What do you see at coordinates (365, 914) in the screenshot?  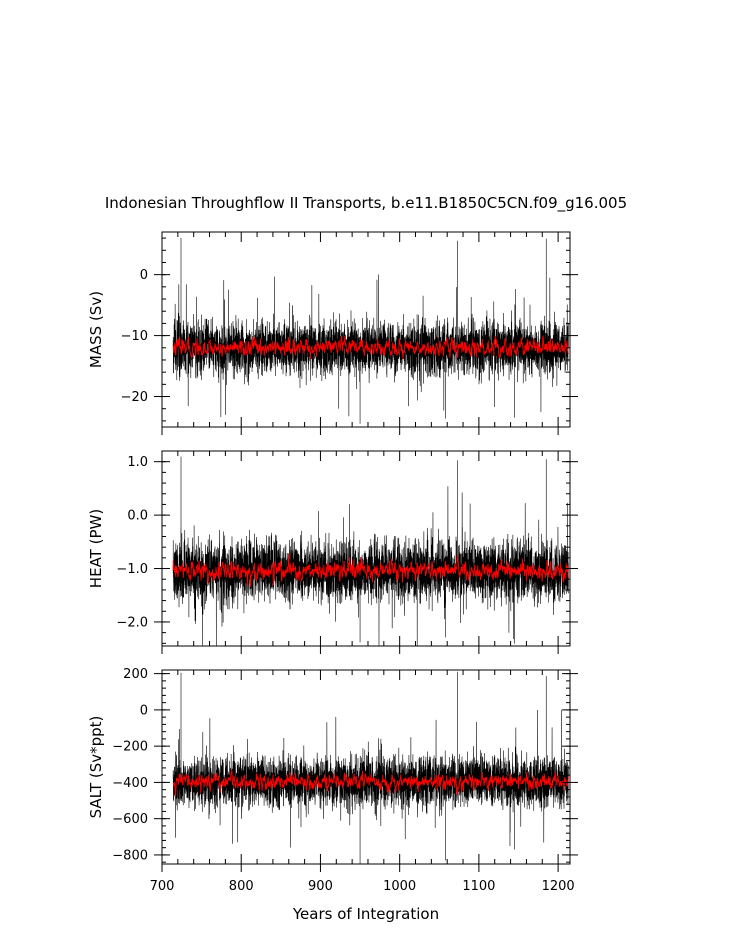 I see `x-axis-label: Years of Integration` at bounding box center [365, 914].